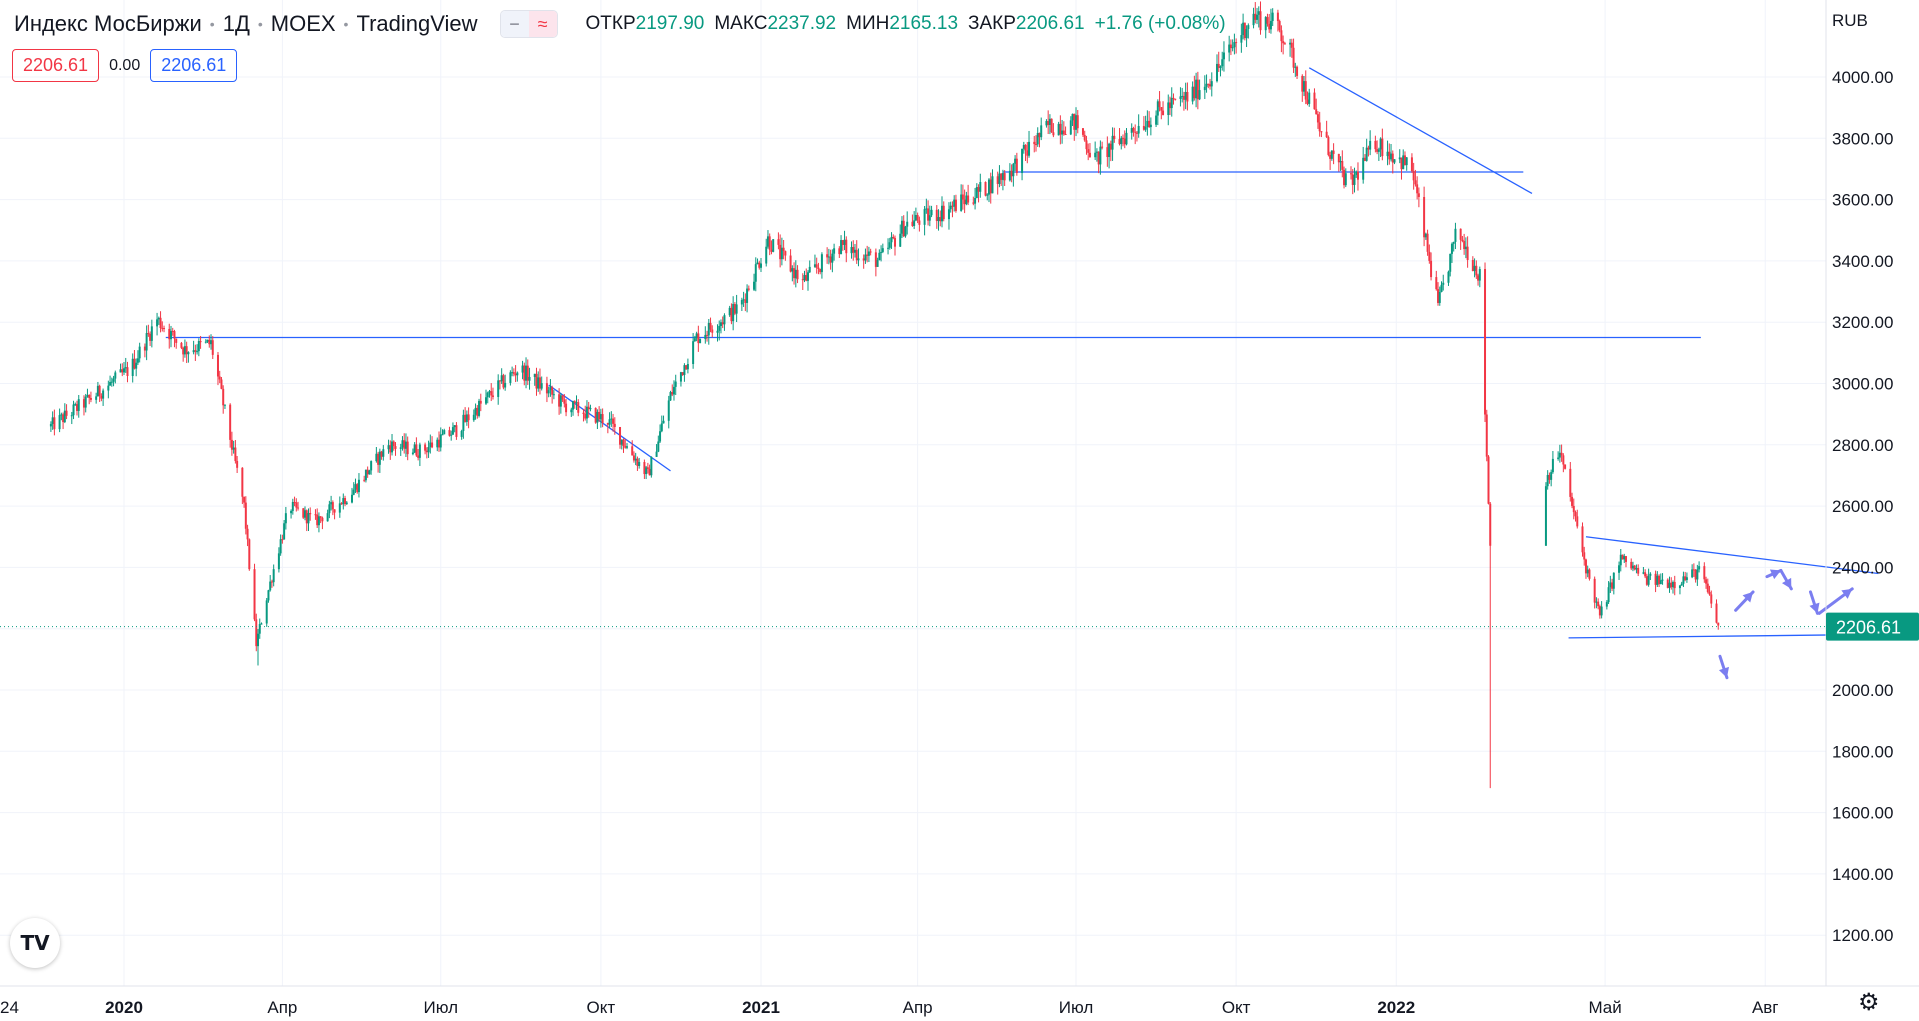 The image size is (1919, 1021). I want to click on bid-box: 2206.61, so click(56, 65).